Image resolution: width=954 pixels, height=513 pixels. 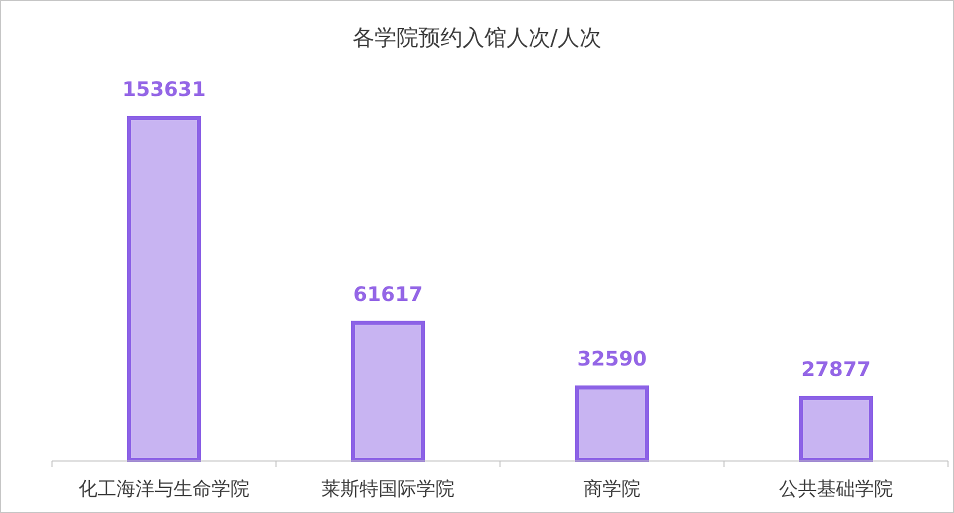 I want to click on x-tick-label: 公共基础学院, so click(x=836, y=489).